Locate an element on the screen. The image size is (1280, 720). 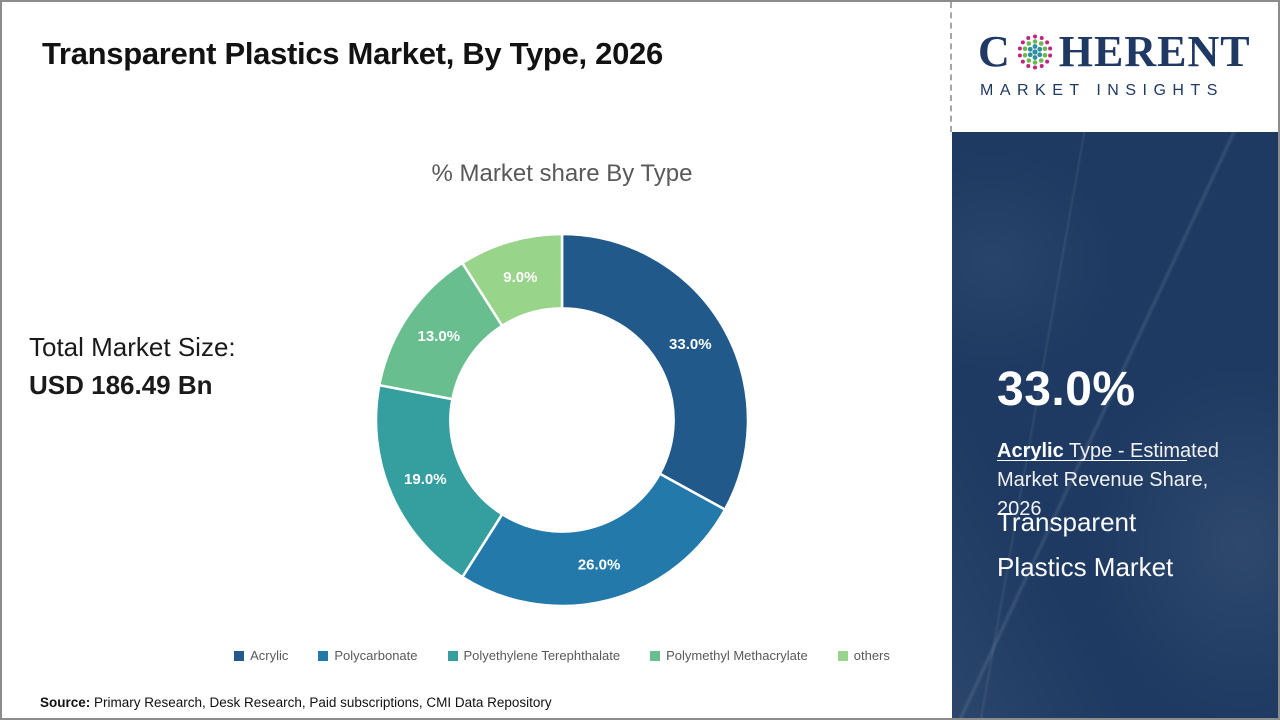
total-market-size-label: Total Market Size: is located at coordinates (132, 347).